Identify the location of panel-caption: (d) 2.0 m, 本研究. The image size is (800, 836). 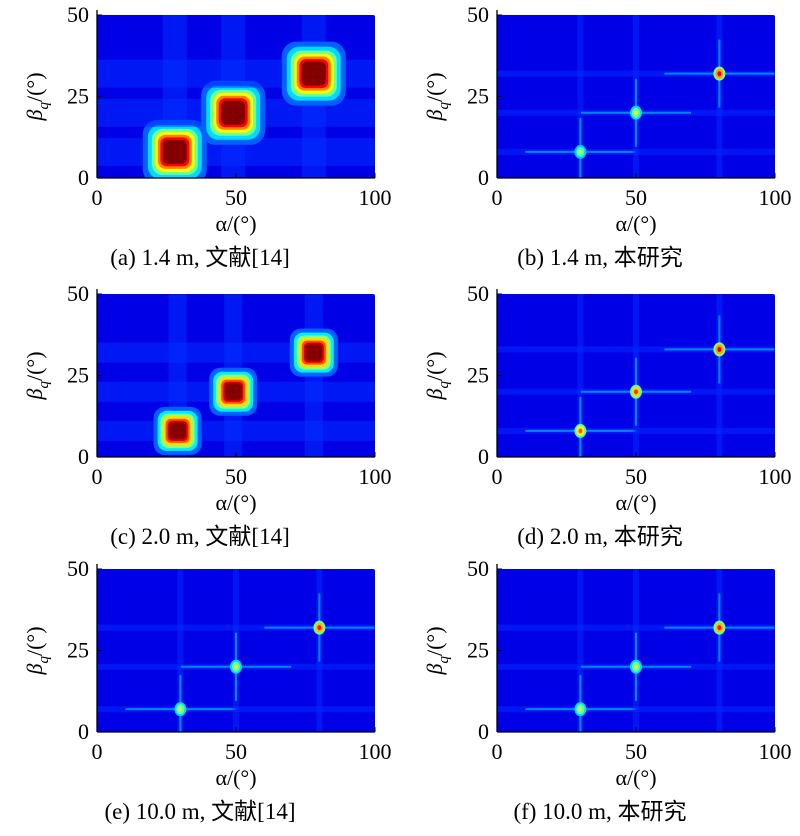
(600, 536).